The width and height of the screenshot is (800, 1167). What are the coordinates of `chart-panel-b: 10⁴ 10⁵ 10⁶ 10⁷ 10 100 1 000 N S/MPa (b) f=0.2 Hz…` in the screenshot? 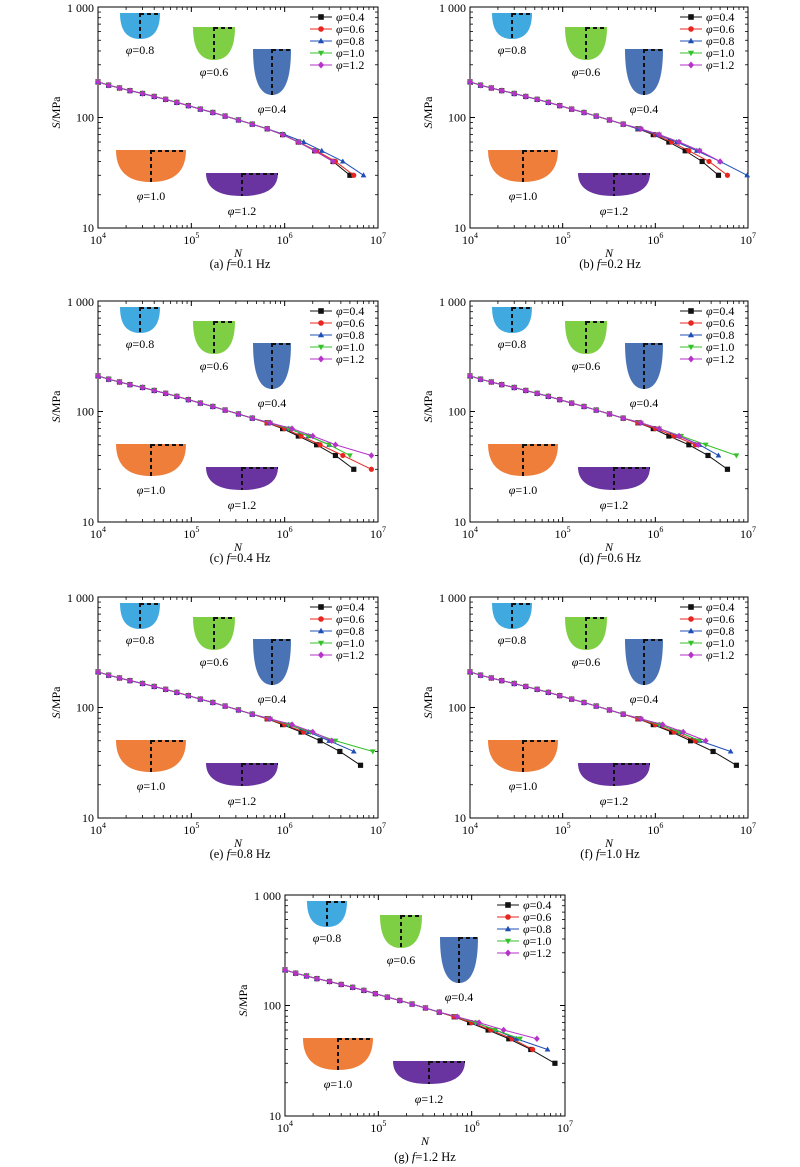 It's located at (588, 136).